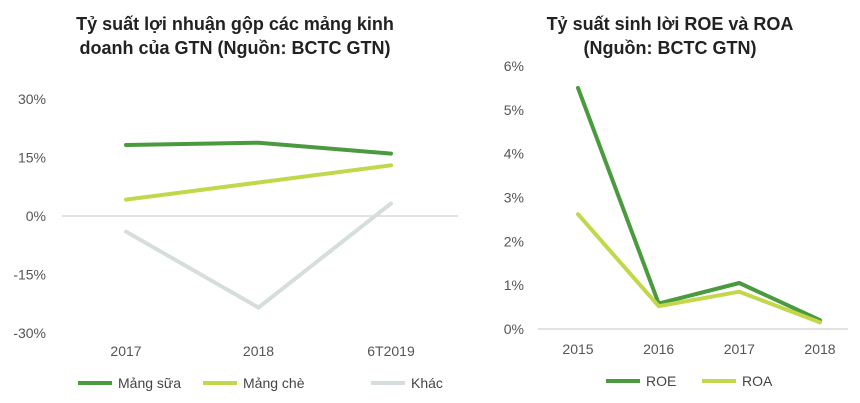  Describe the element at coordinates (514, 241) in the screenshot. I see `y-tick-label: 2%` at that location.